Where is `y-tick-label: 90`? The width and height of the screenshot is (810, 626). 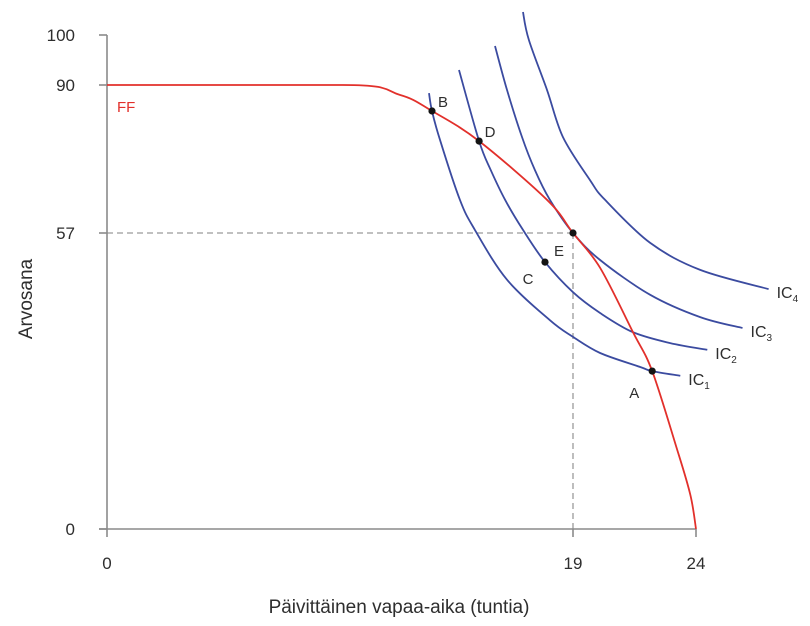 y-tick-label: 90 is located at coordinates (65, 85).